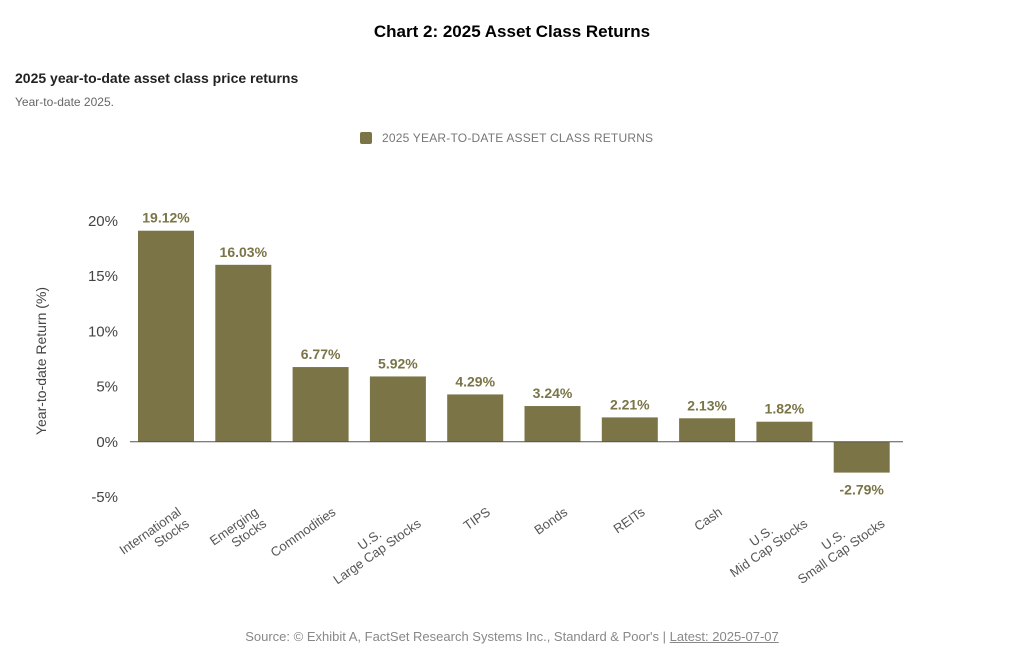 This screenshot has height=661, width=1024. I want to click on category-label: InternationalStocks, so click(154, 536).